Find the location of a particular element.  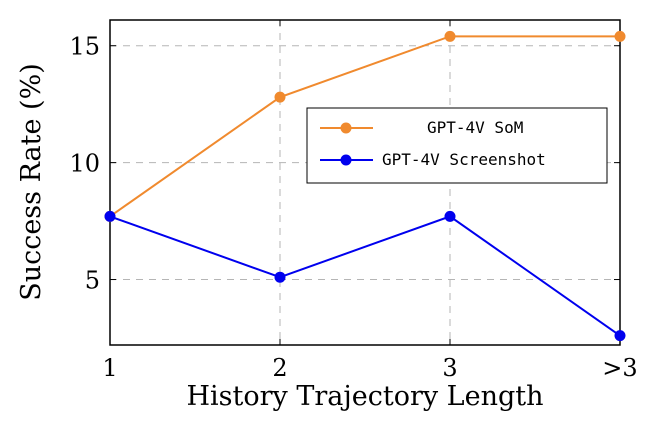

y-tick-label: 5 is located at coordinates (92, 281).